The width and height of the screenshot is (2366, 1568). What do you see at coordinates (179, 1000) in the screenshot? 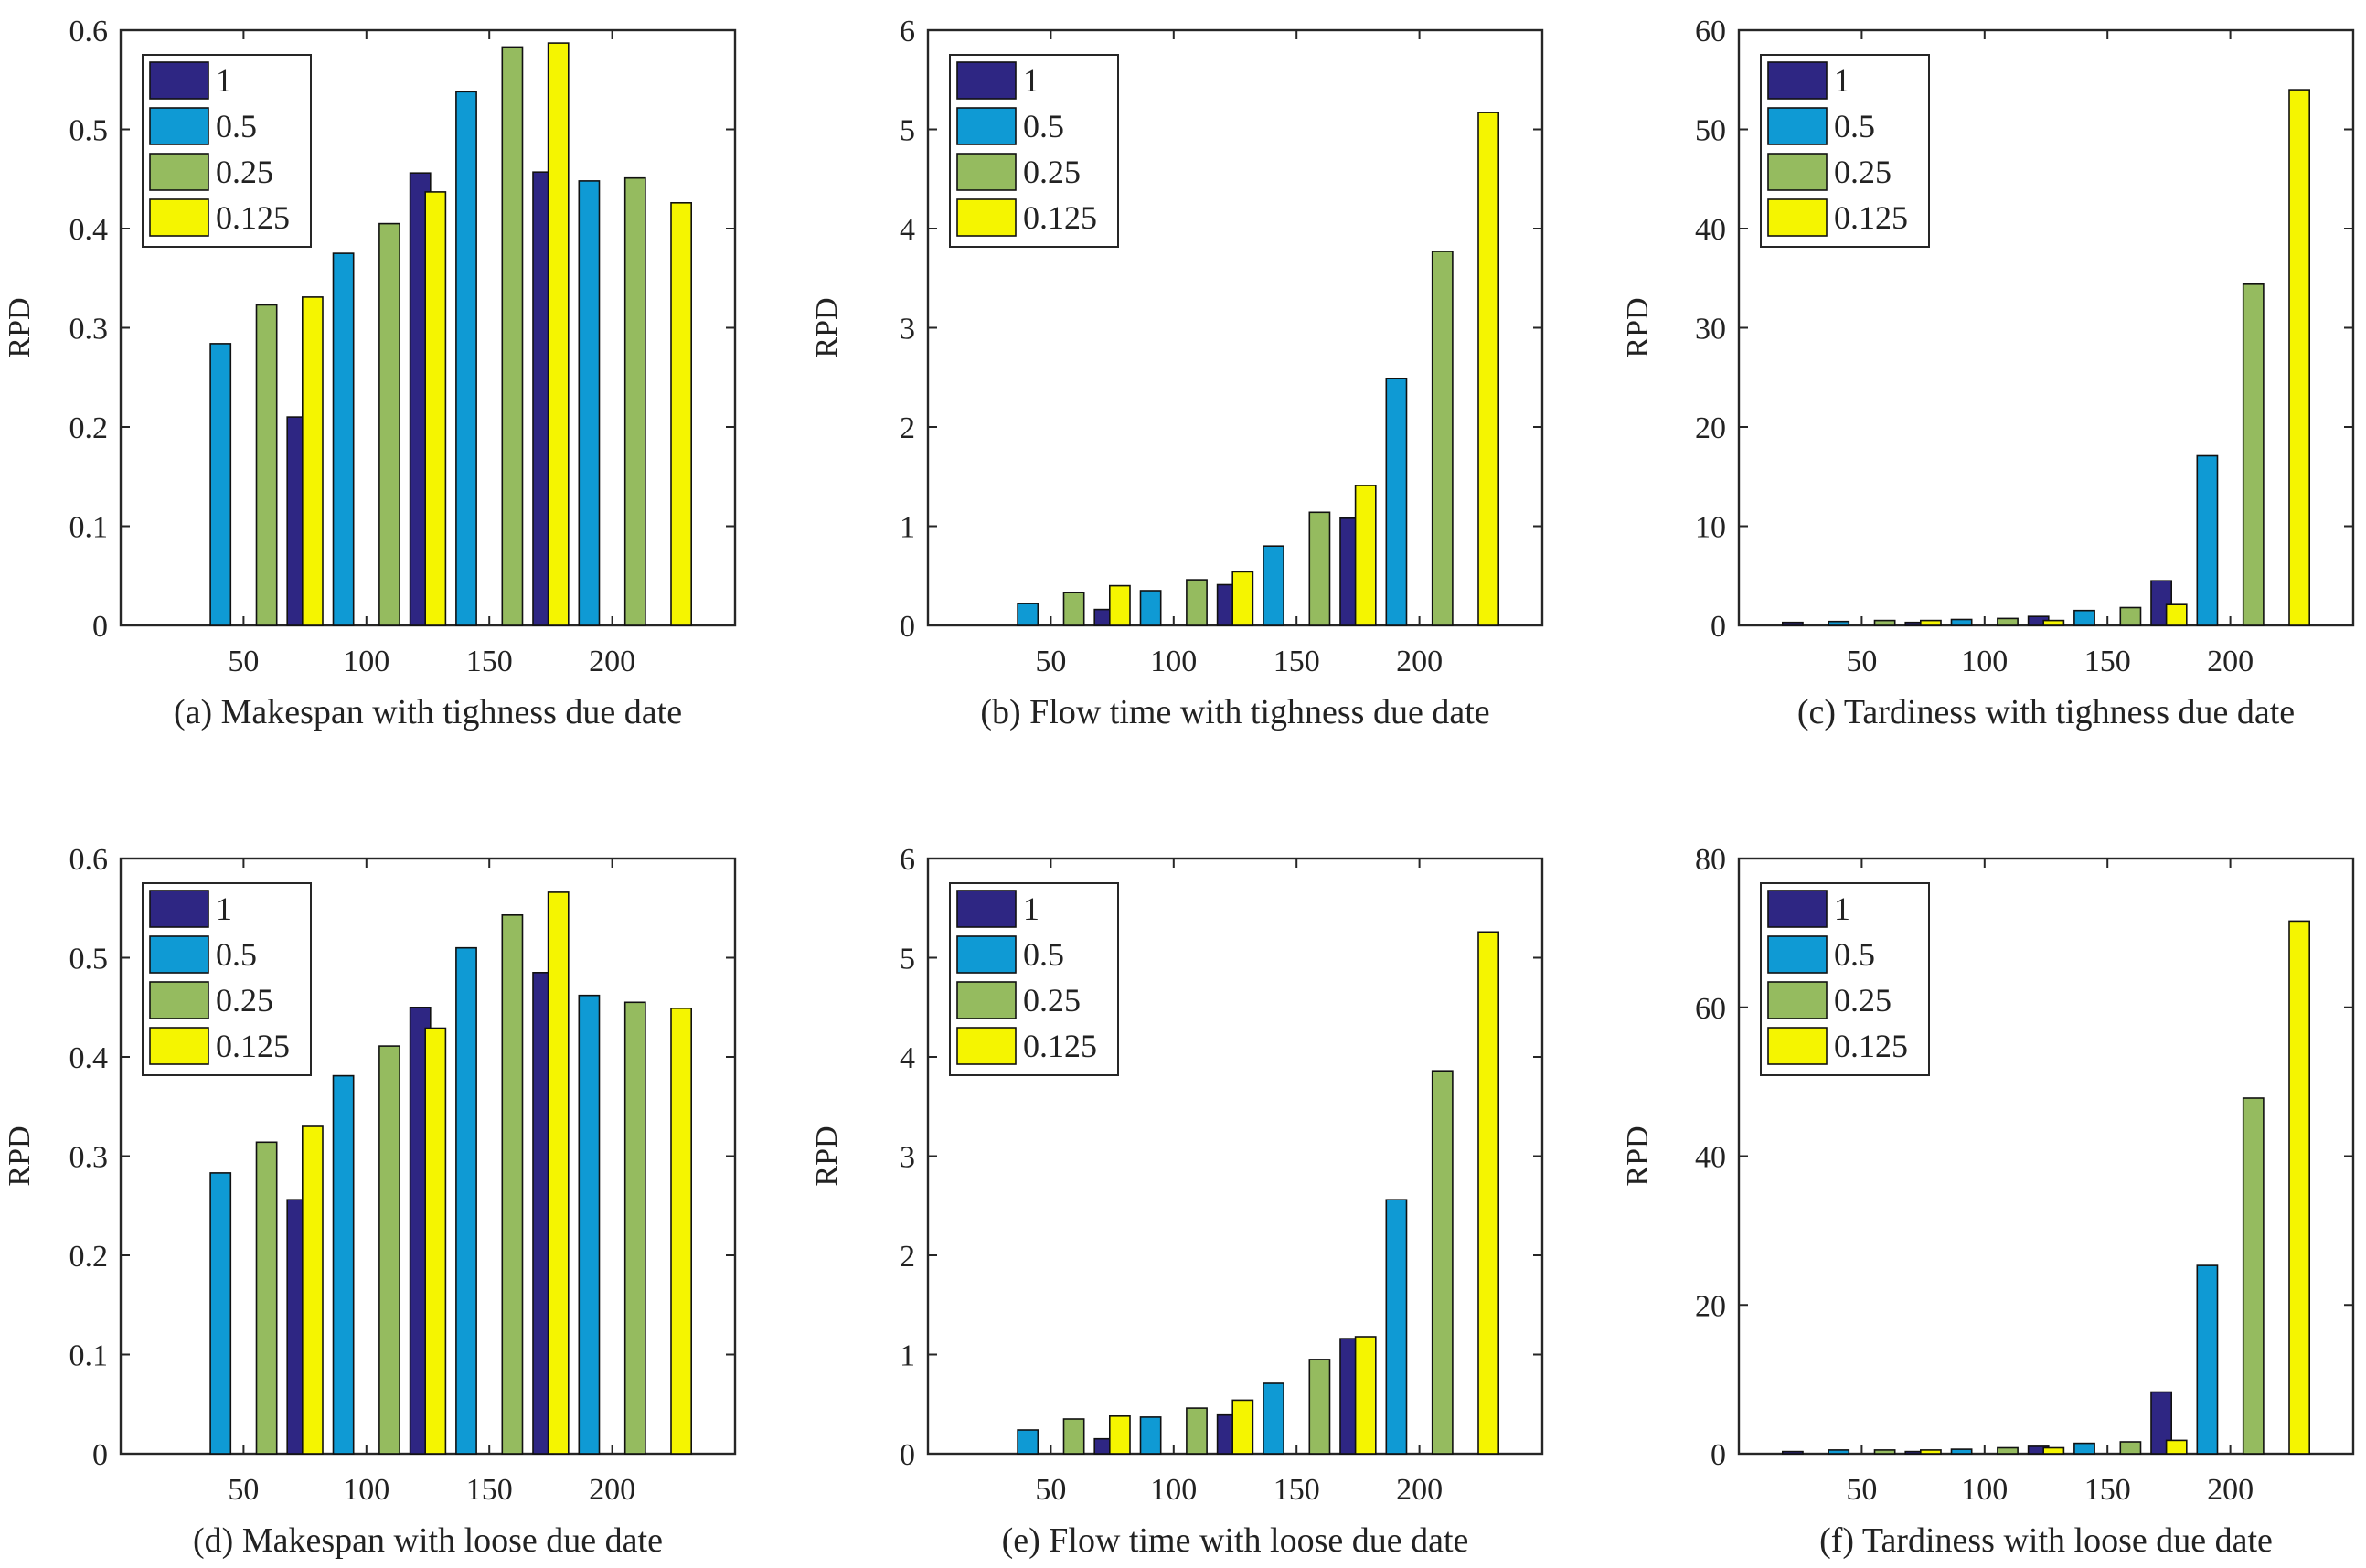
I see `legend-swatch-d-0.25` at bounding box center [179, 1000].